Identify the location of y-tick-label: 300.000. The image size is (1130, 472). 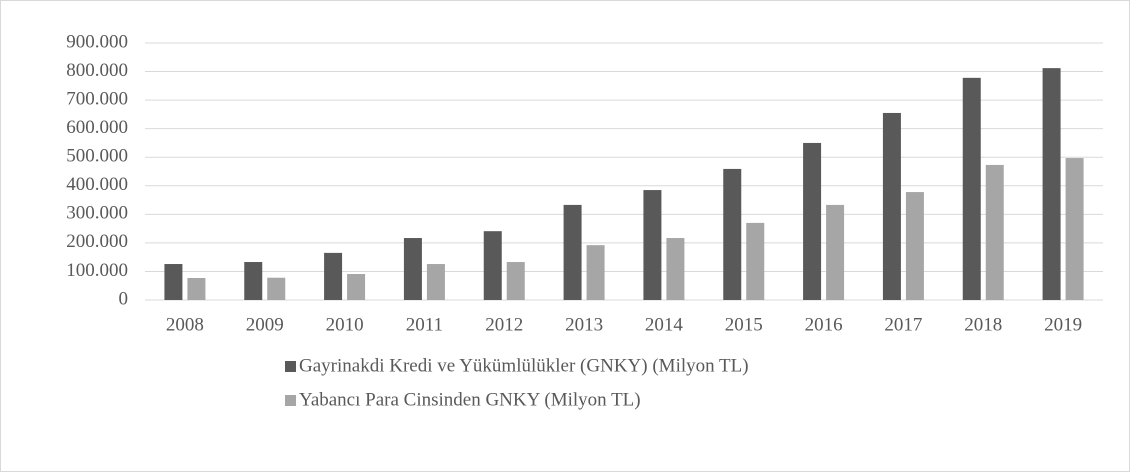
(97, 213).